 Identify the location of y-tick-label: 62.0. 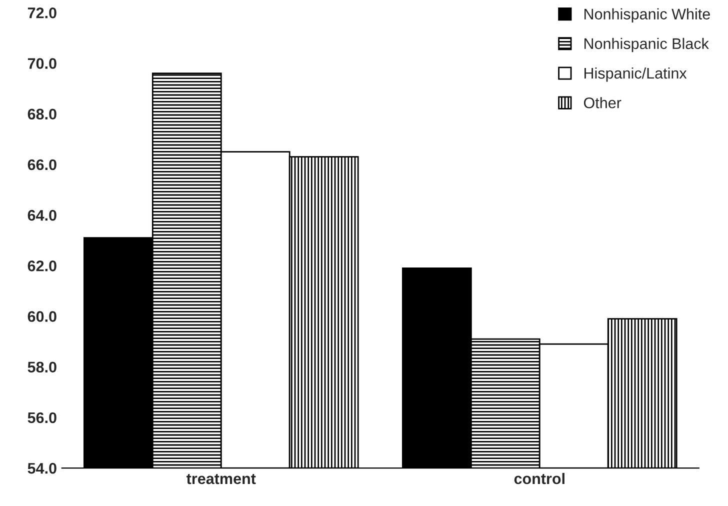
(42, 266).